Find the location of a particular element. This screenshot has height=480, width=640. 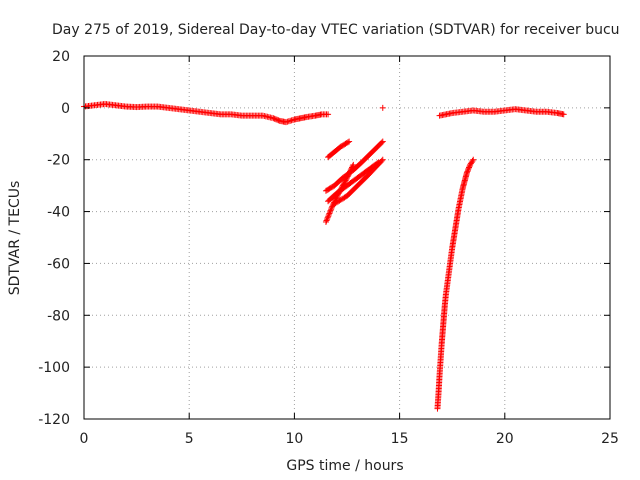

y-tick-label: -40 is located at coordinates (58, 213).